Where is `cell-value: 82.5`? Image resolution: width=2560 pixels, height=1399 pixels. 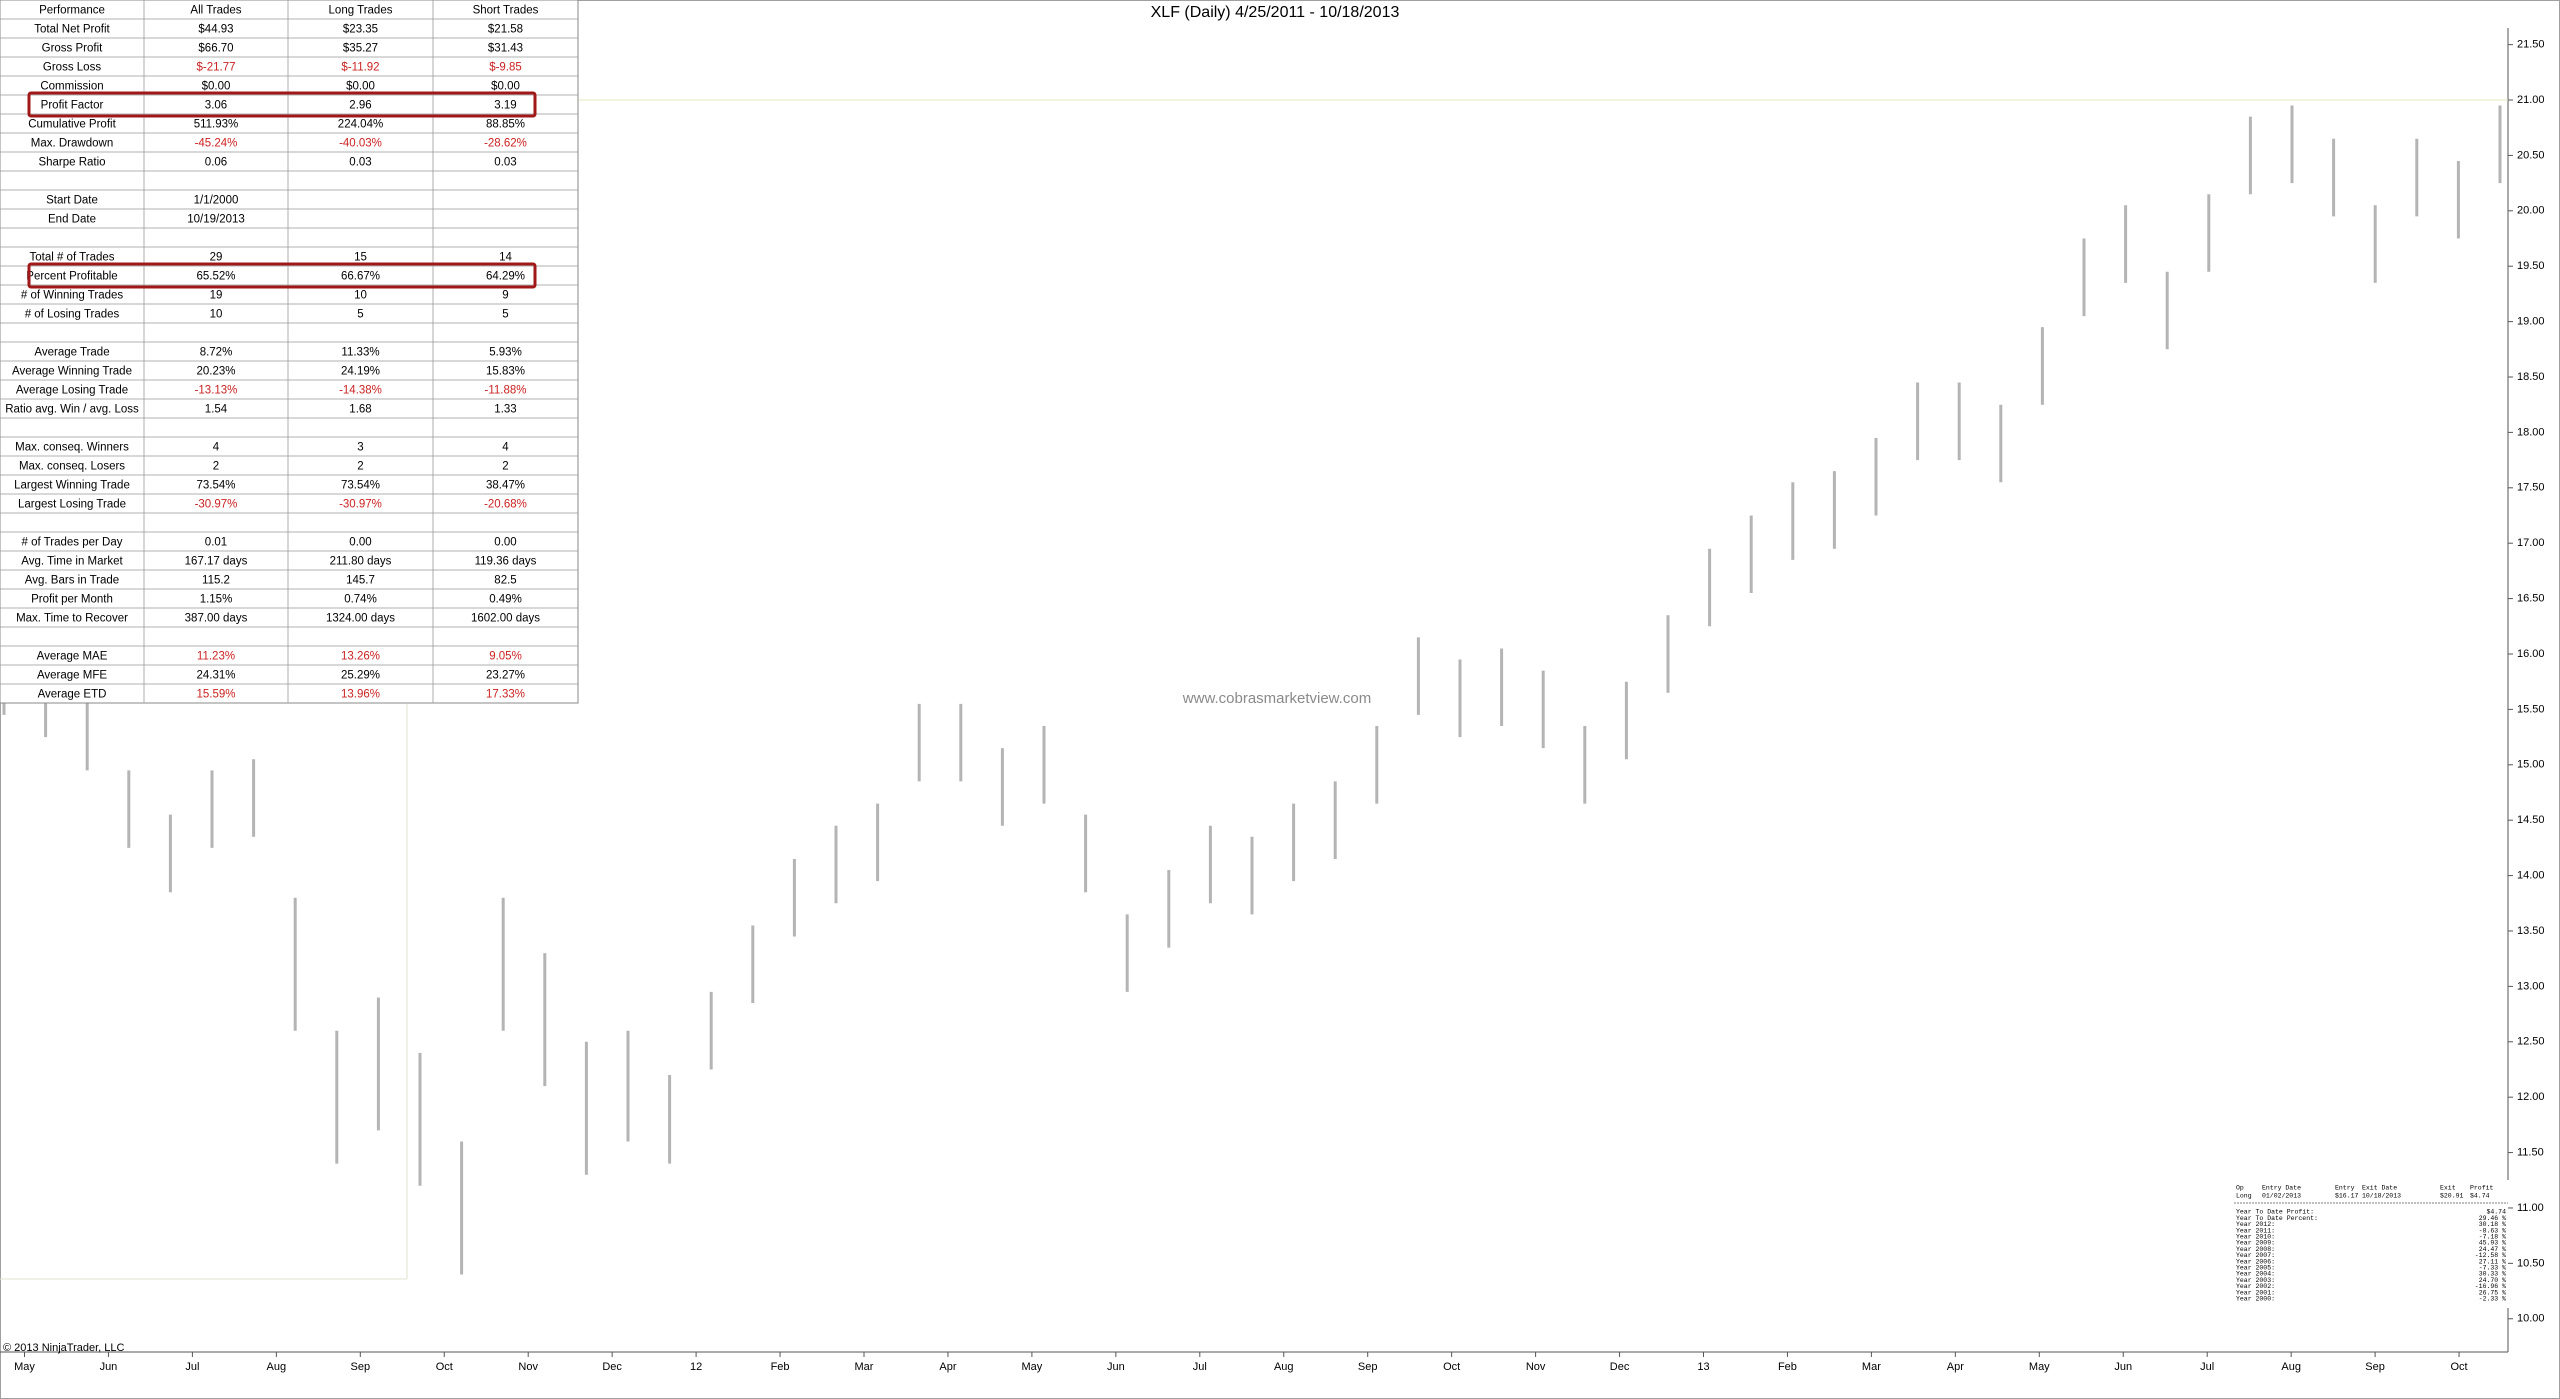 cell-value: 82.5 is located at coordinates (505, 581).